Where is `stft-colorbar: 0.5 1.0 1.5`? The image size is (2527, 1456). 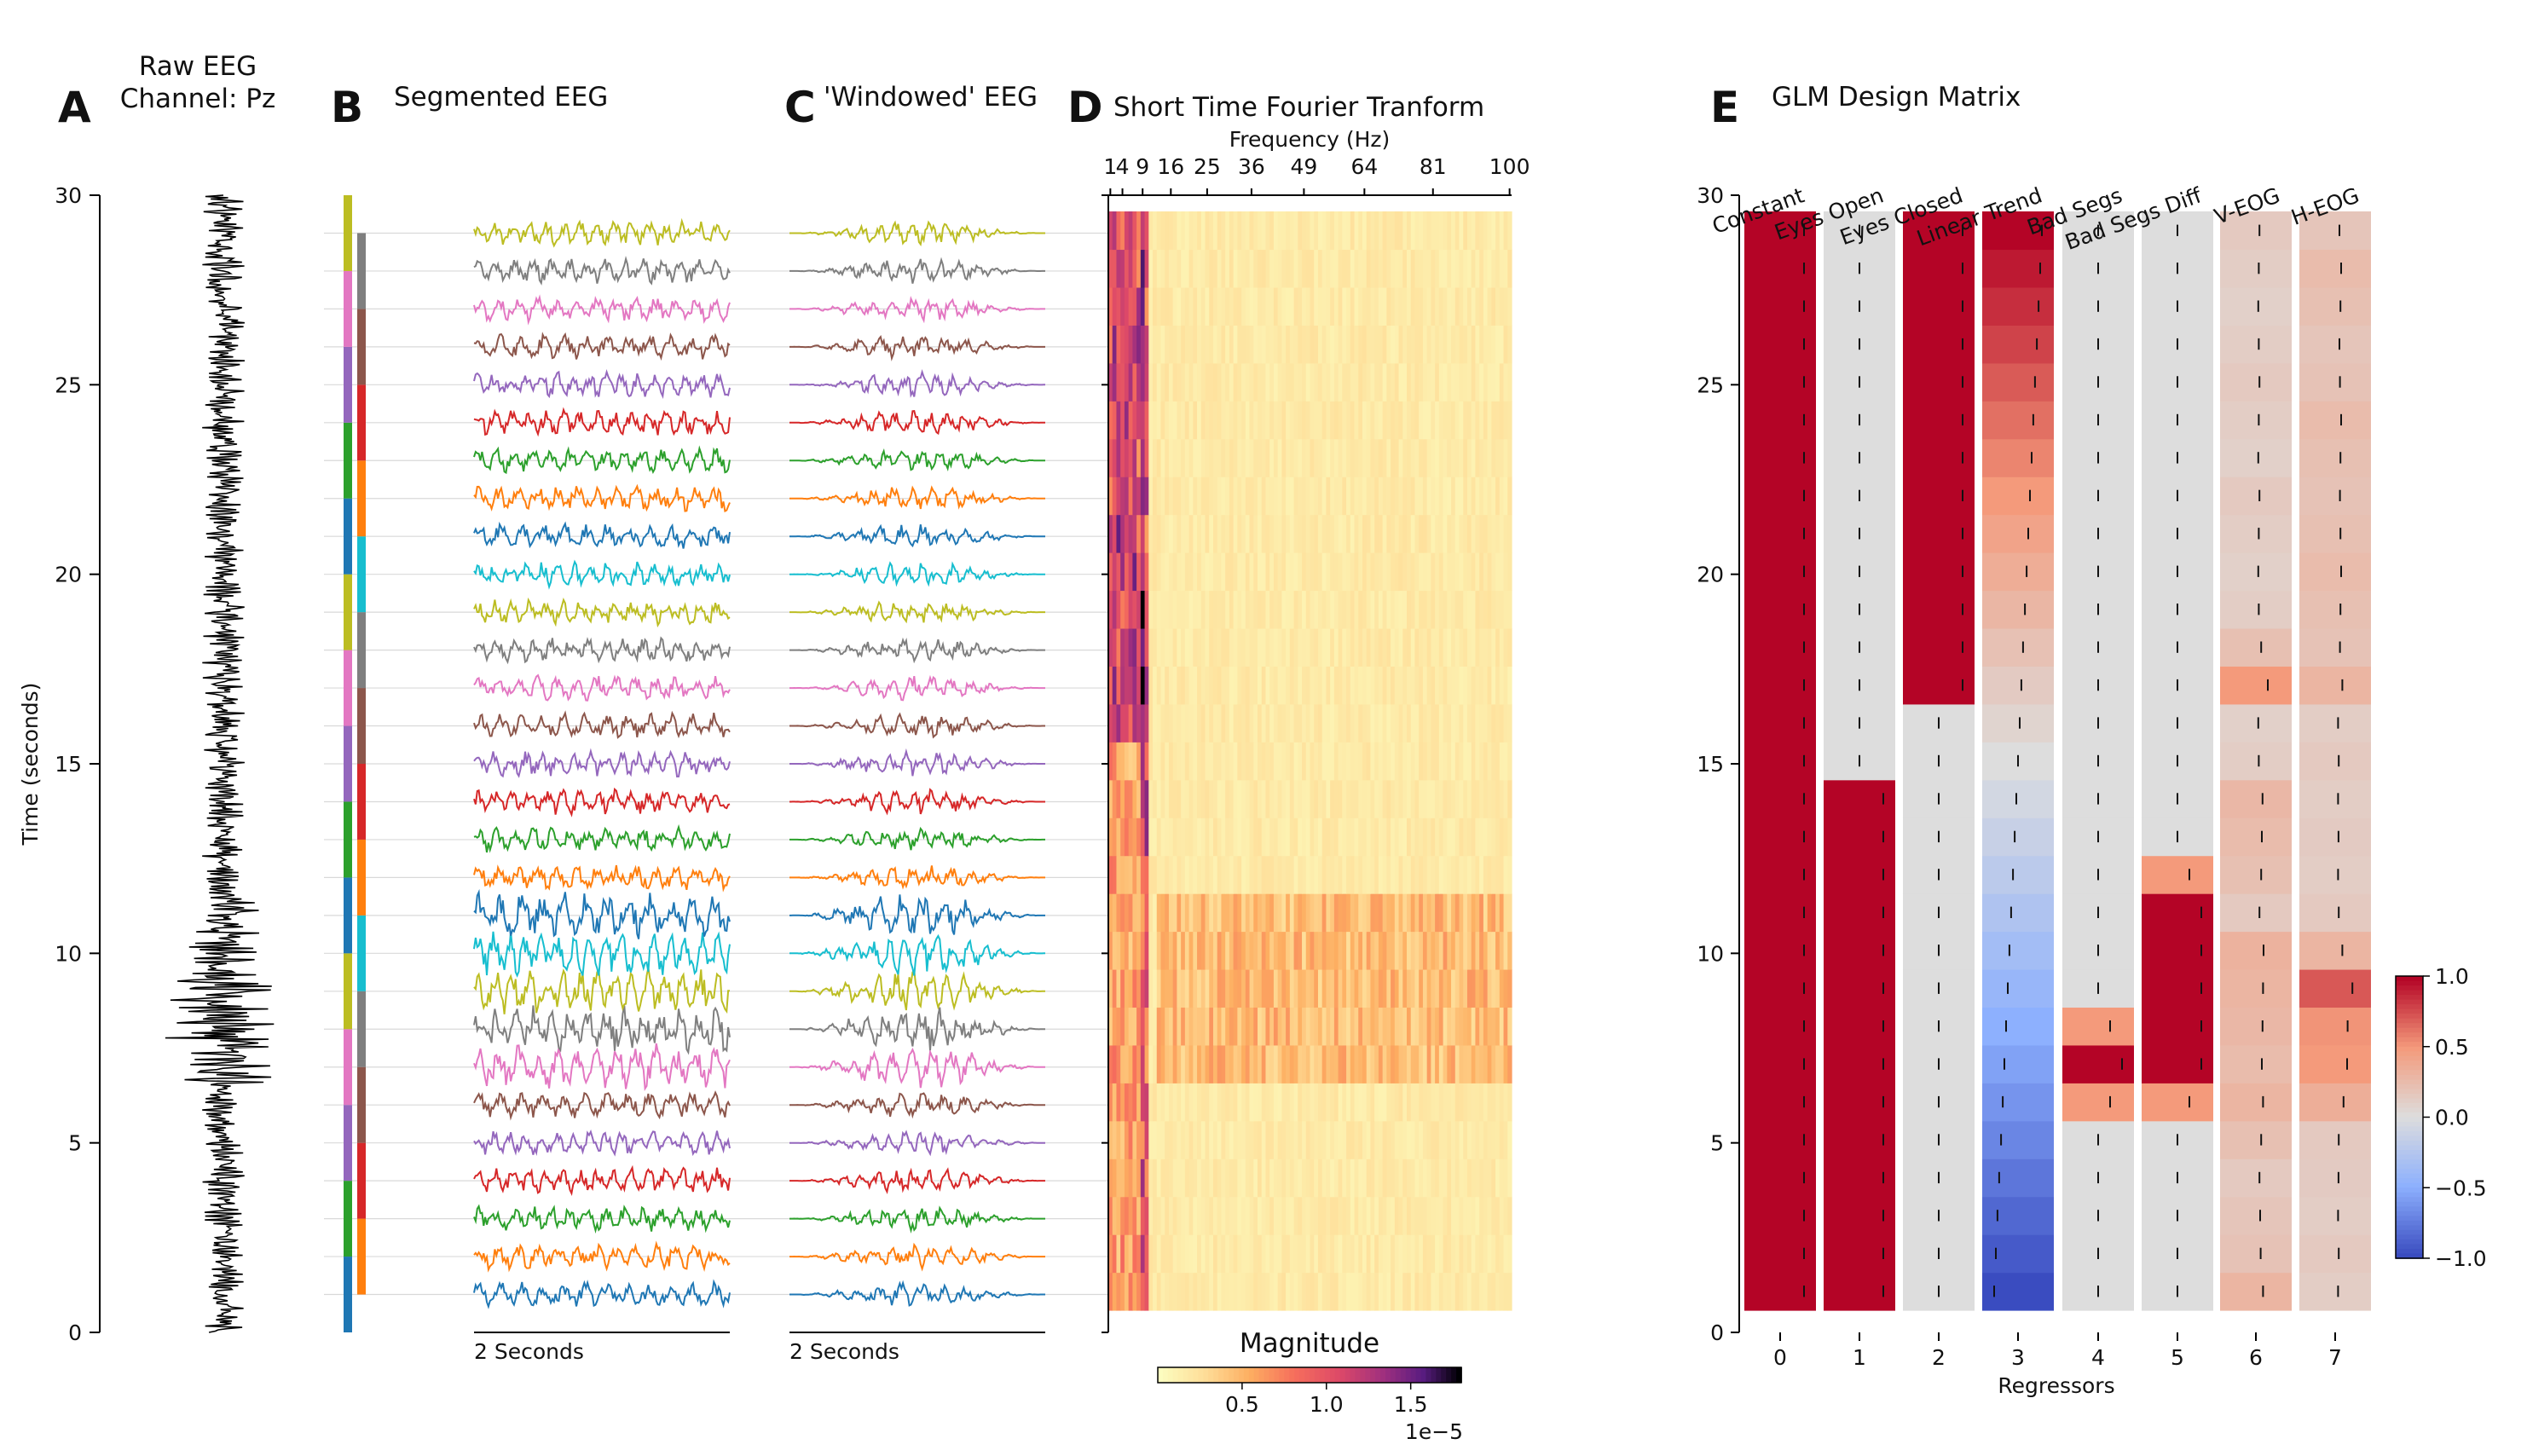 stft-colorbar: 0.5 1.0 1.5 is located at coordinates (1309, 1391).